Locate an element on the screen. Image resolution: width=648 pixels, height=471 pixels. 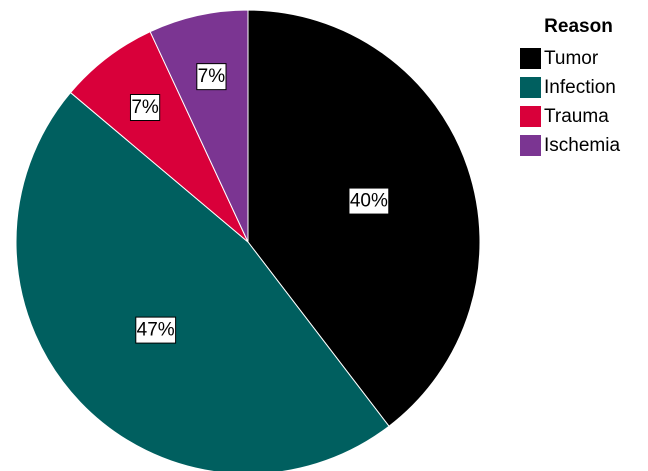
legend-item-trauma: Trauma is located at coordinates (582, 116).